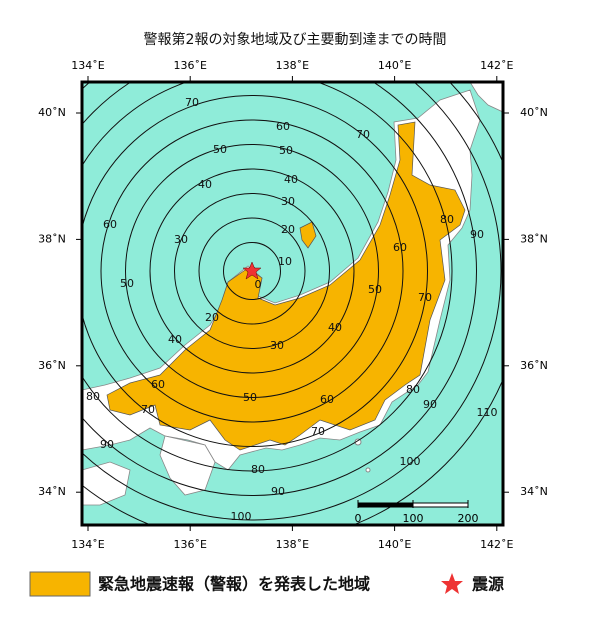 The height and width of the screenshot is (644, 591). Describe the element at coordinates (385, 505) in the screenshot. I see `scale-bar` at that location.